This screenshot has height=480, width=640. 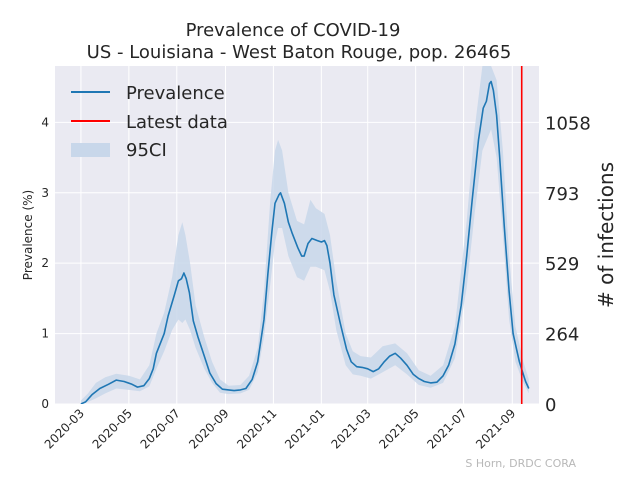 What do you see at coordinates (45, 263) in the screenshot?
I see `y-tick-label-left: 2` at bounding box center [45, 263].